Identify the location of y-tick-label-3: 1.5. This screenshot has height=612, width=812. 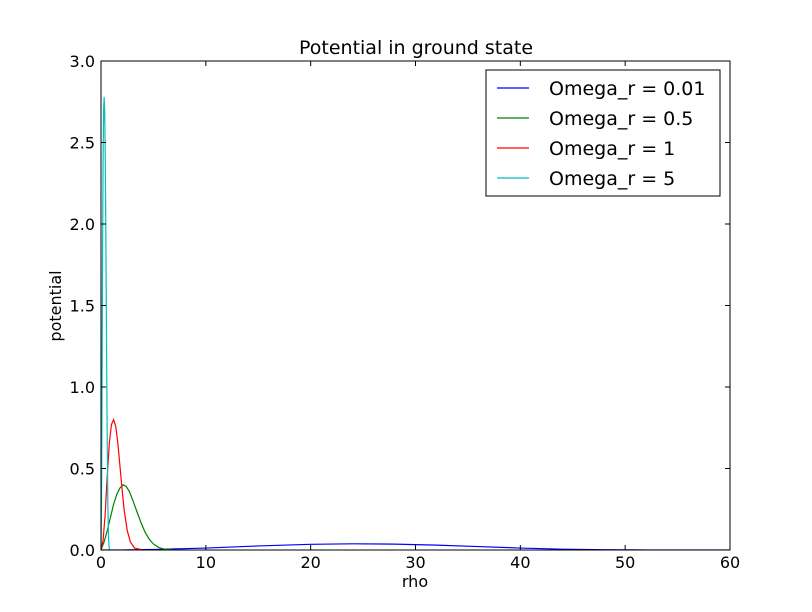
(82, 306).